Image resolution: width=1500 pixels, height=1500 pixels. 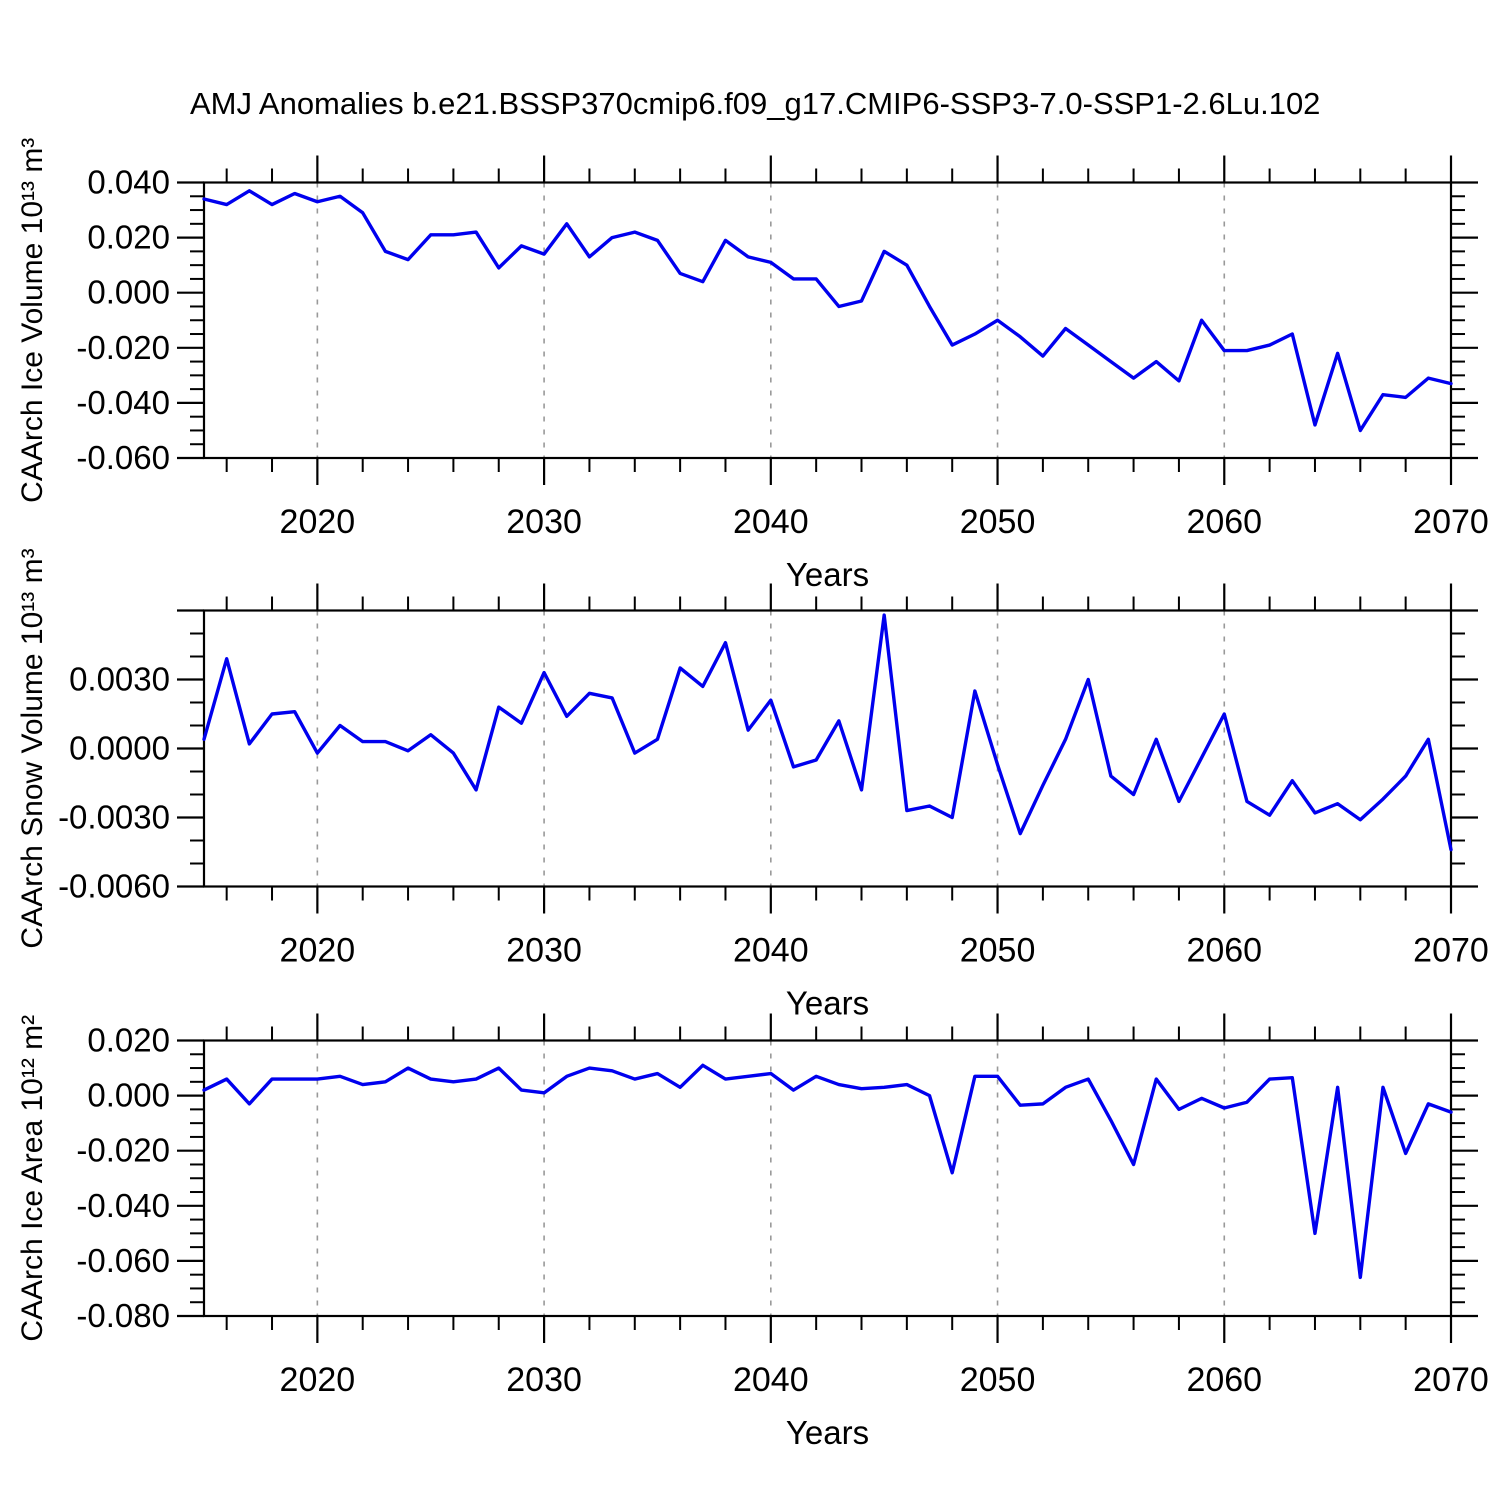 I want to click on data-line-snow-volume, so click(x=827, y=732).